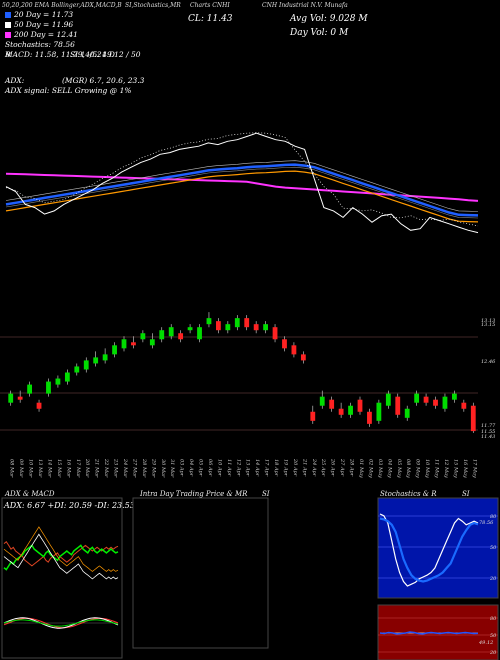 The height and width of the screenshot is (660, 500). I want to click on y-tick-label: 11.77, so click(488, 426).